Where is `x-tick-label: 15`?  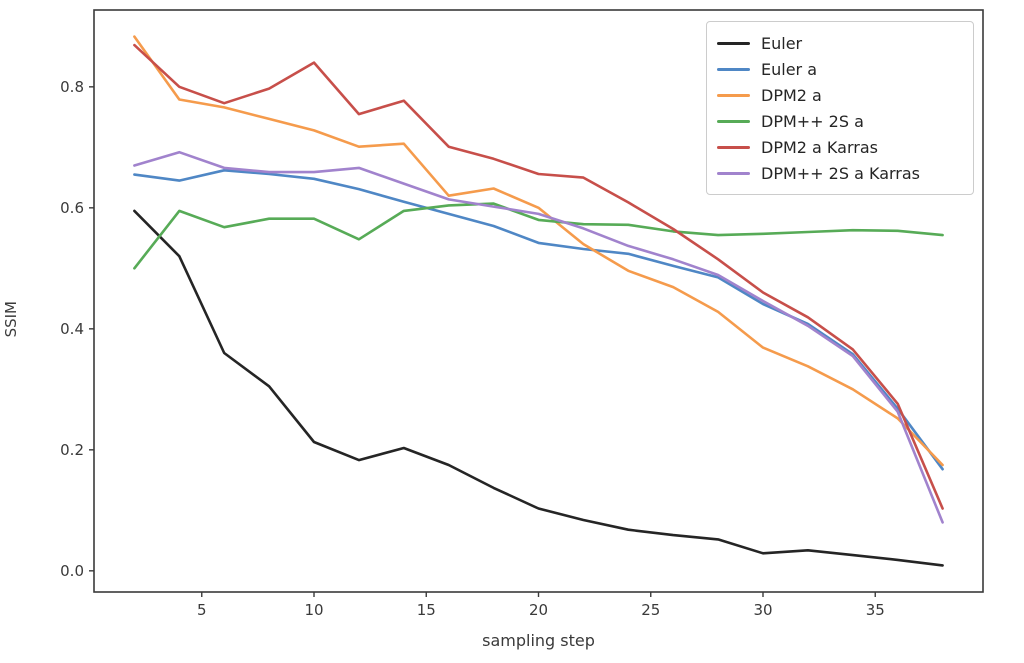 x-tick-label: 15 is located at coordinates (426, 610).